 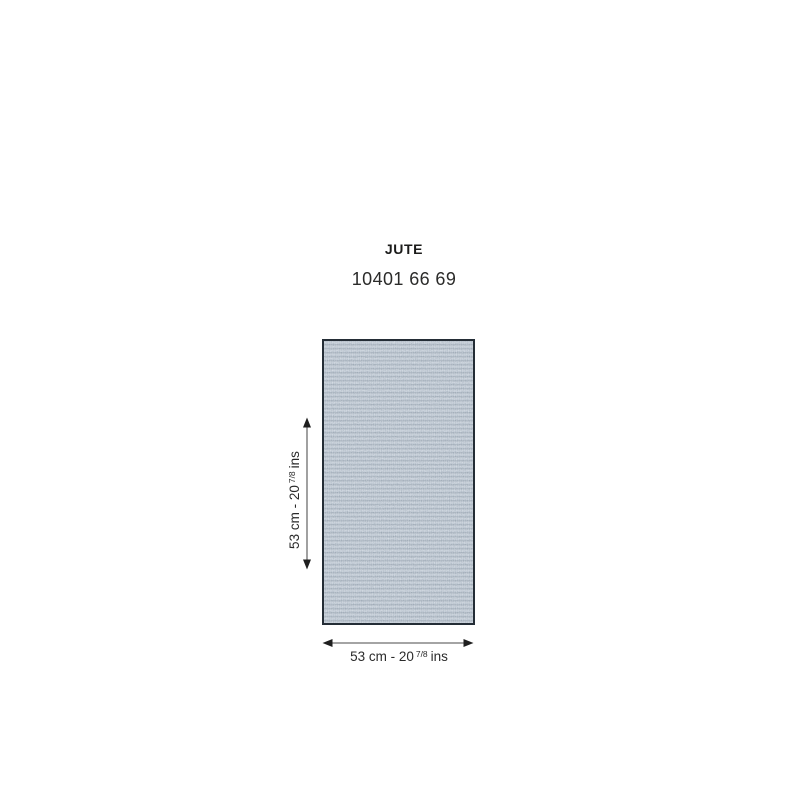 I want to click on fabric-swatch, so click(x=398, y=482).